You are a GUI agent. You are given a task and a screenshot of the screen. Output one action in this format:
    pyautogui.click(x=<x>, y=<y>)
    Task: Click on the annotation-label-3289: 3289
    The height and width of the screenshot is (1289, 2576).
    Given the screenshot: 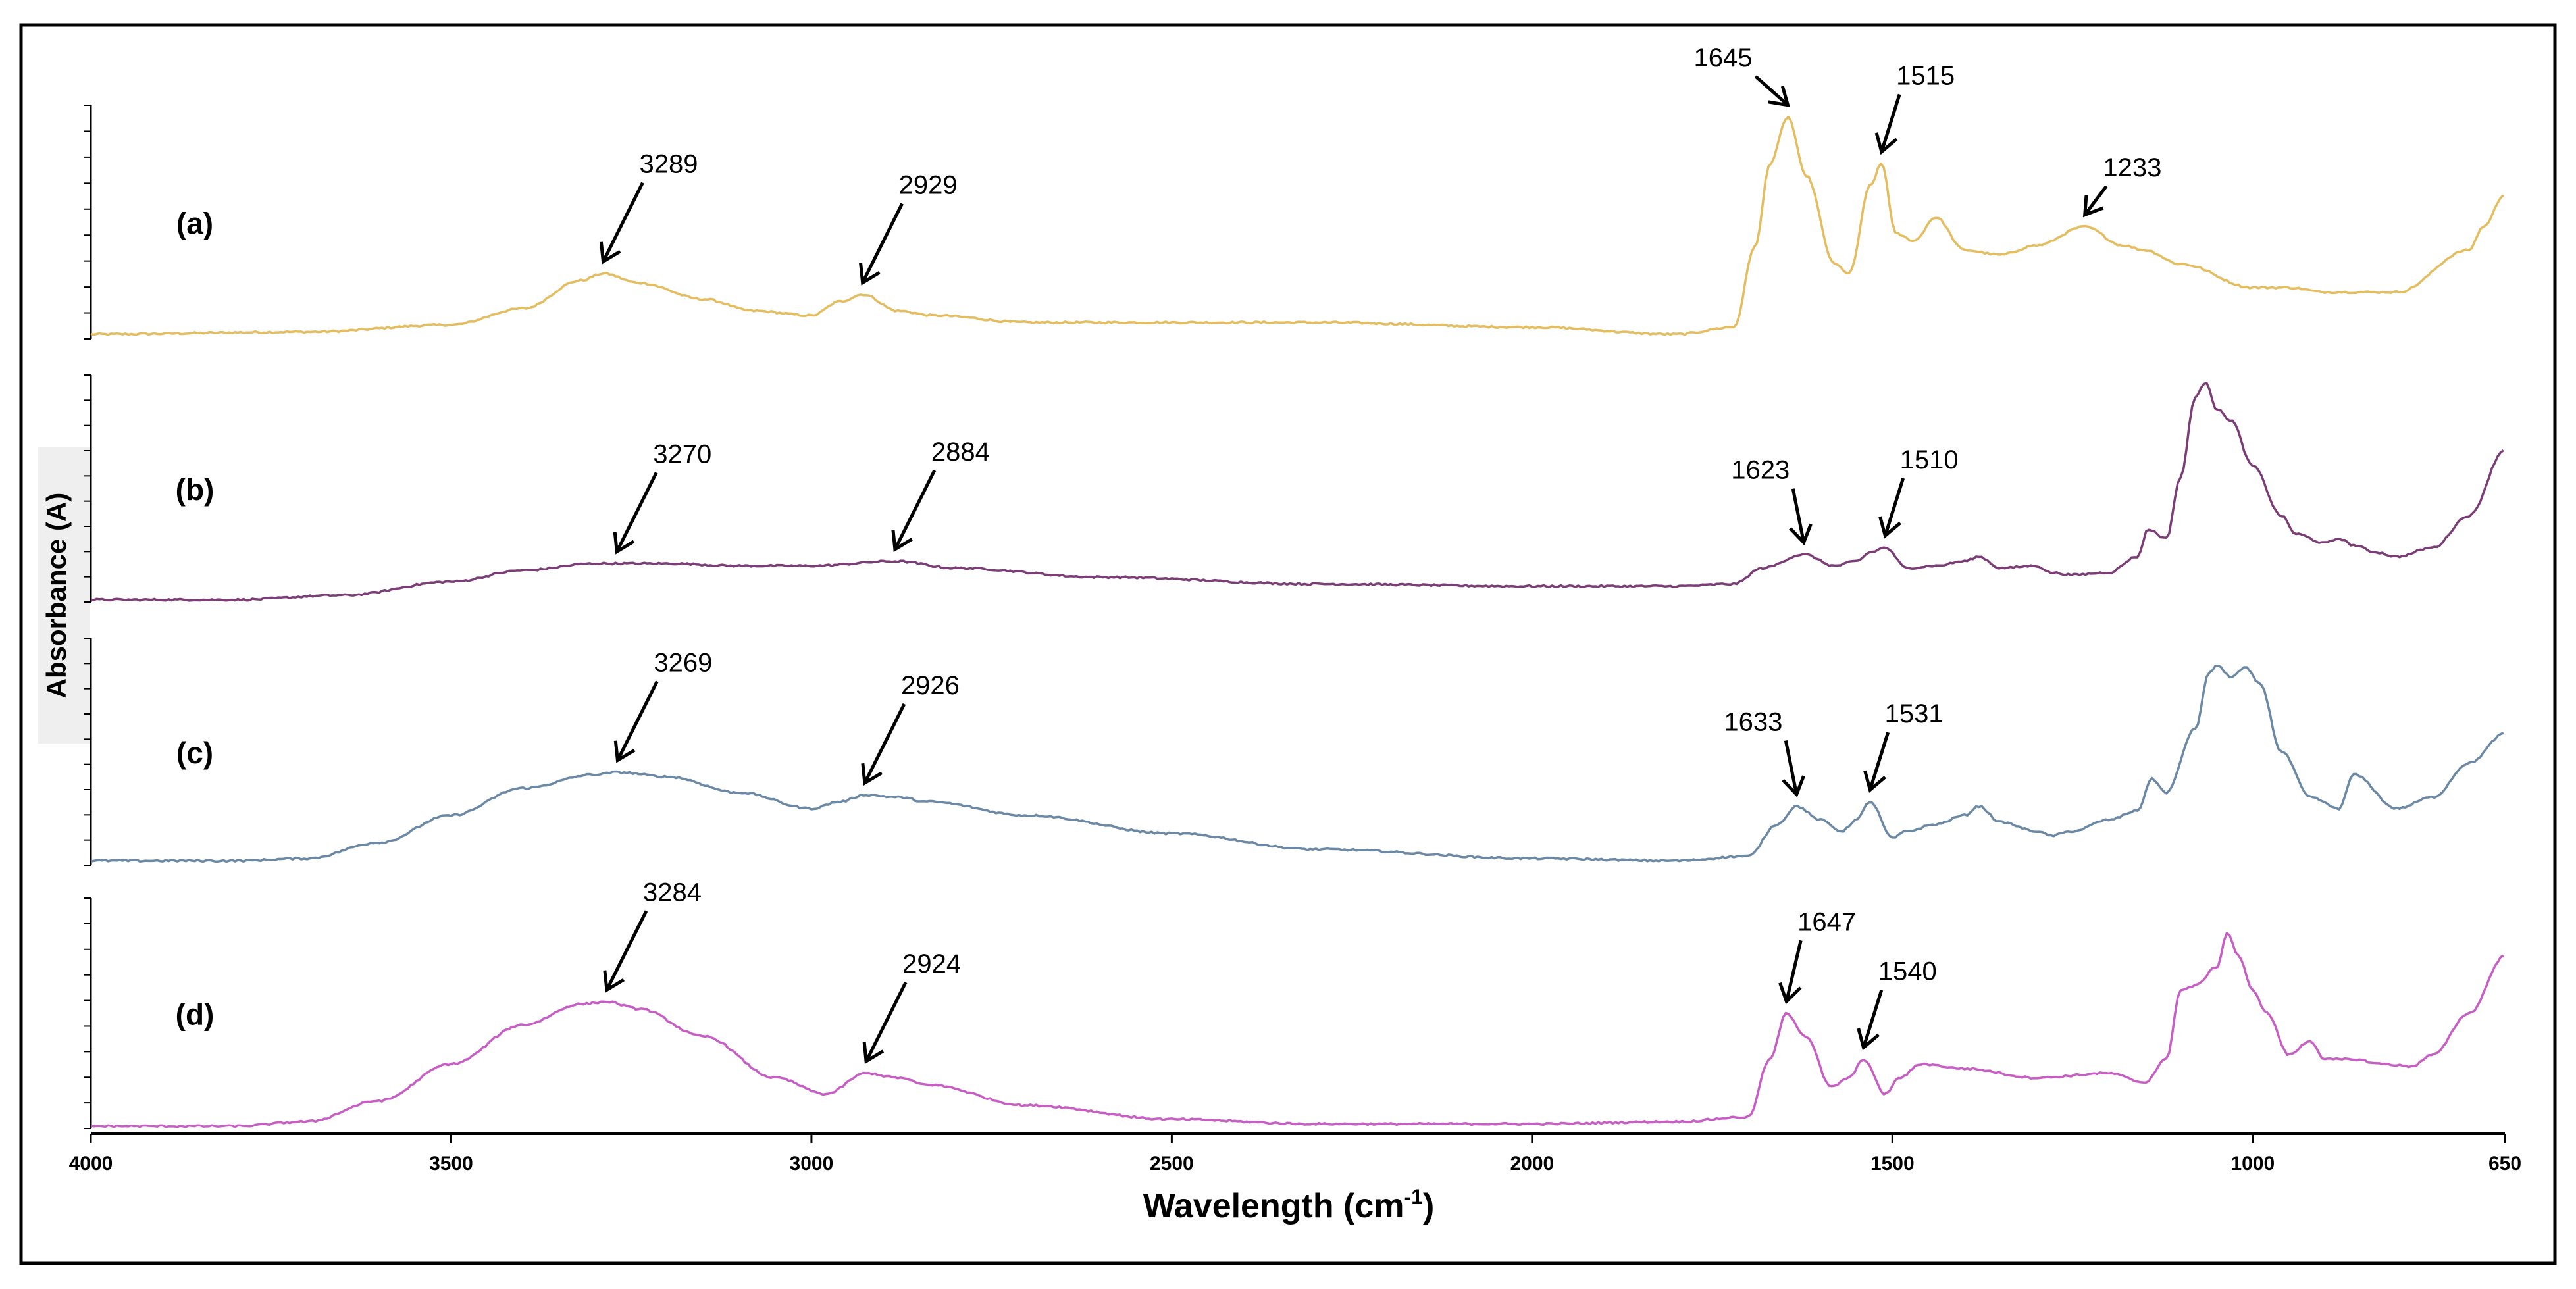 What is the action you would take?
    pyautogui.click(x=668, y=164)
    